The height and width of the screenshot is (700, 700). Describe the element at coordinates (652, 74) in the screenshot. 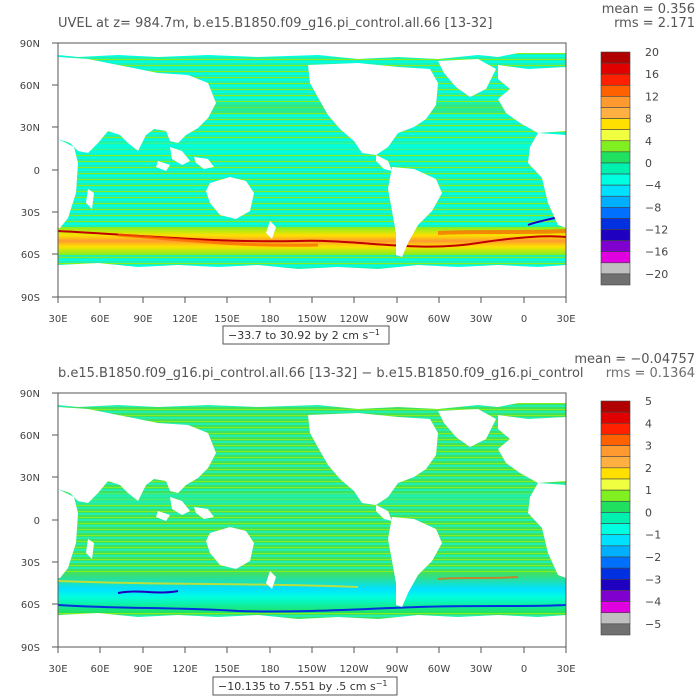

I see `colorbar-label: 16` at that location.